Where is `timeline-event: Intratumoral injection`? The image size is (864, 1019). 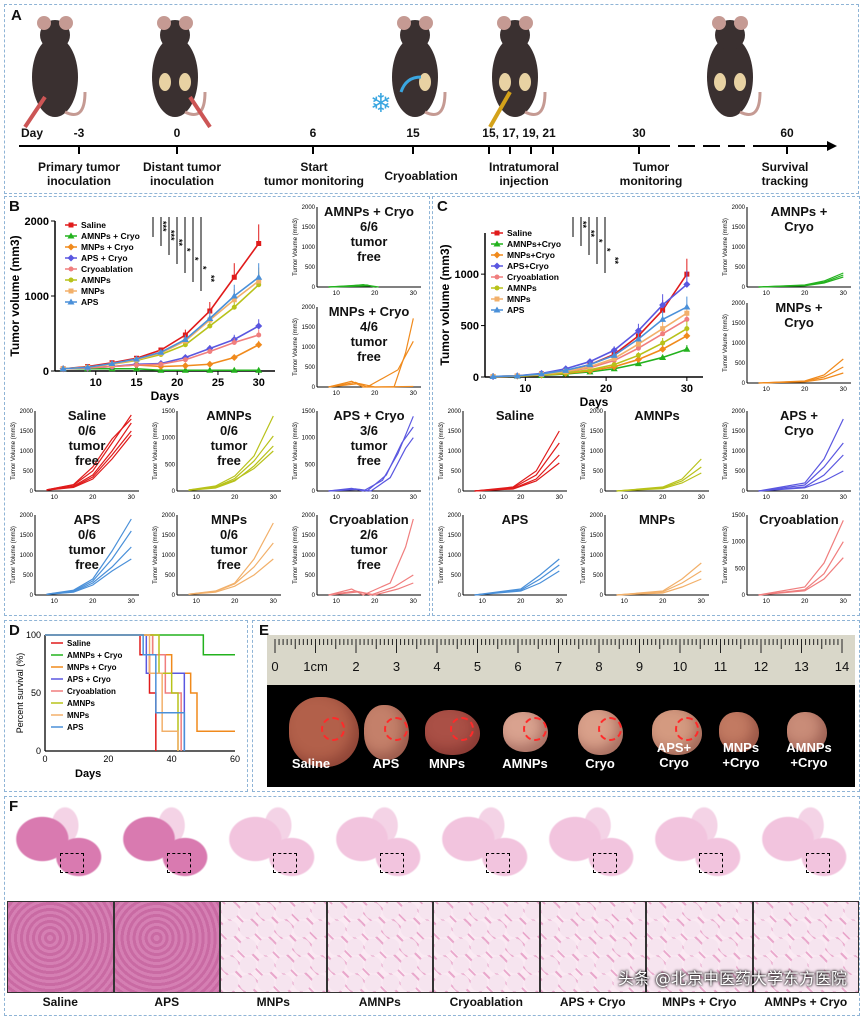 timeline-event: Intratumoral injection is located at coordinates (523, 174).